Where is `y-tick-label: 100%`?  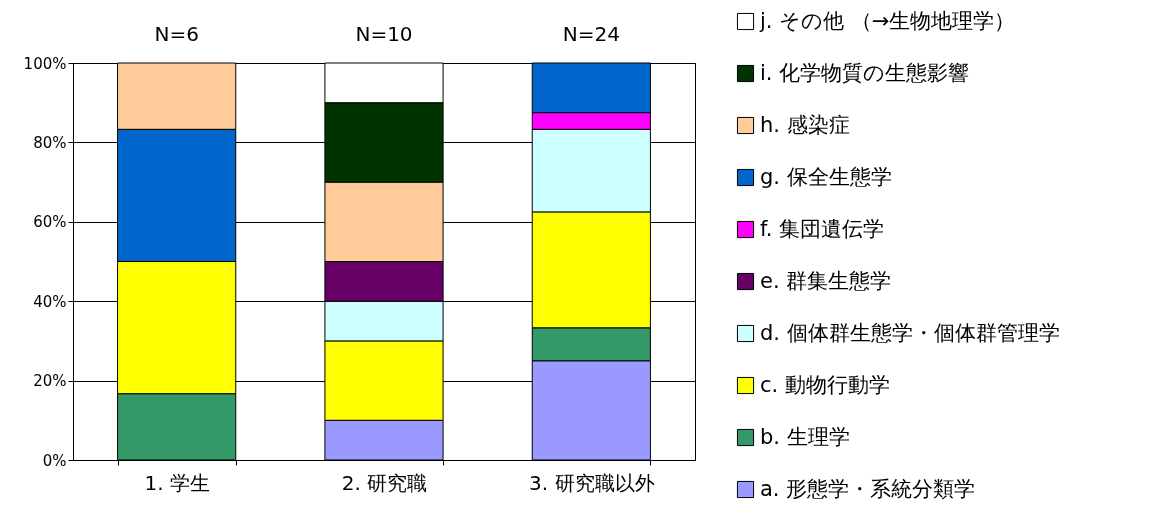
y-tick-label: 100% is located at coordinates (45, 63).